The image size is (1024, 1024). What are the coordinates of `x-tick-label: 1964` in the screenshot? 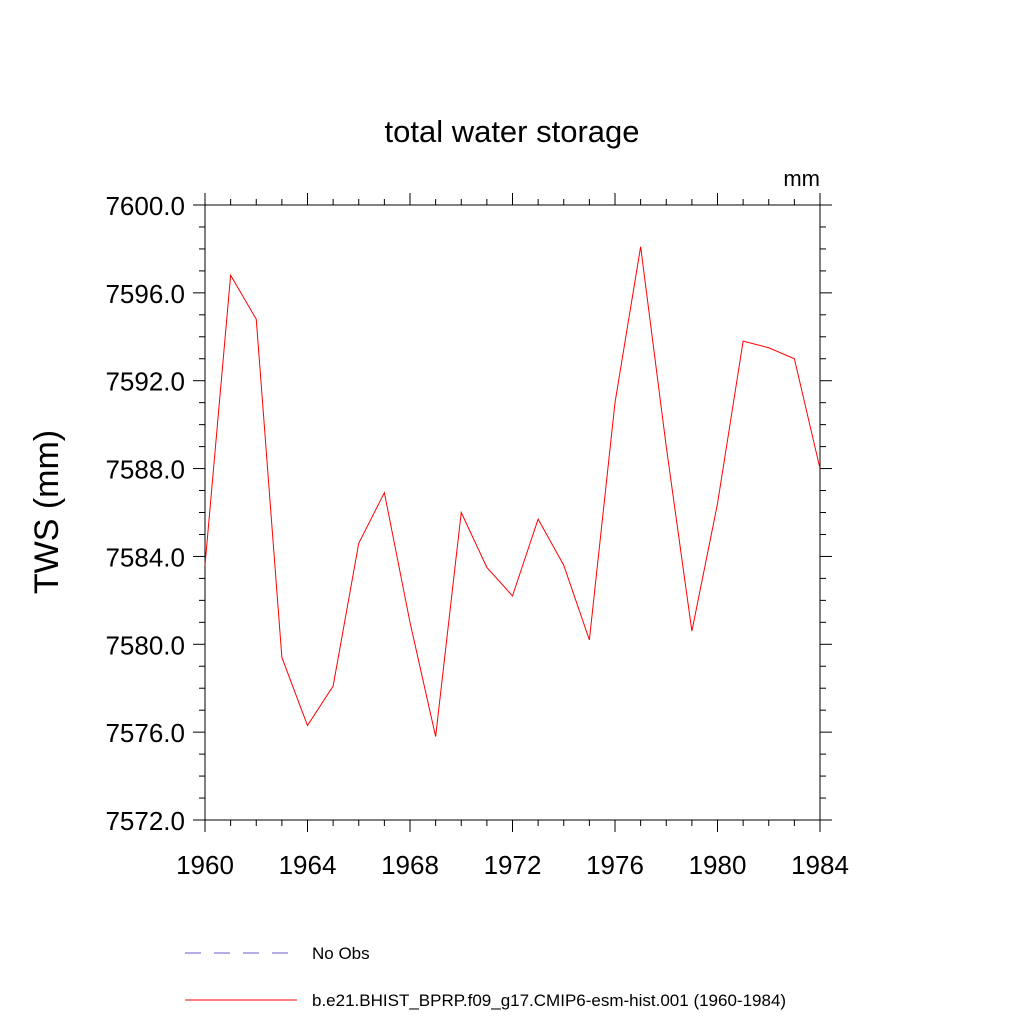 It's located at (308, 865).